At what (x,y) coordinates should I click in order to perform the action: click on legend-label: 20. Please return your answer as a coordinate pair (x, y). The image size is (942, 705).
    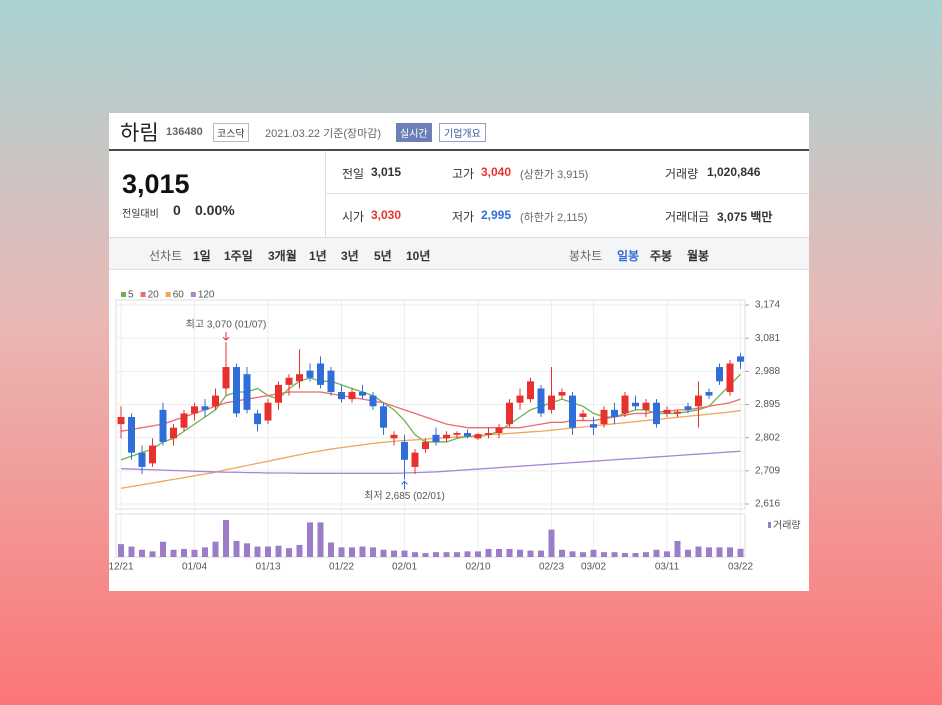
    Looking at the image, I should click on (154, 295).